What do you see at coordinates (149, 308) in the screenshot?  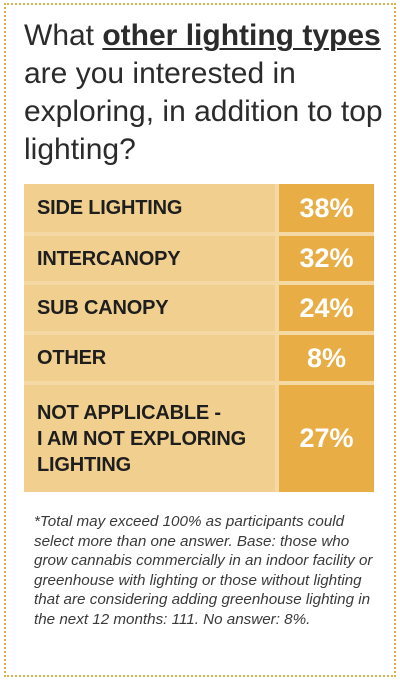 I see `category-label: SUB CANOPY` at bounding box center [149, 308].